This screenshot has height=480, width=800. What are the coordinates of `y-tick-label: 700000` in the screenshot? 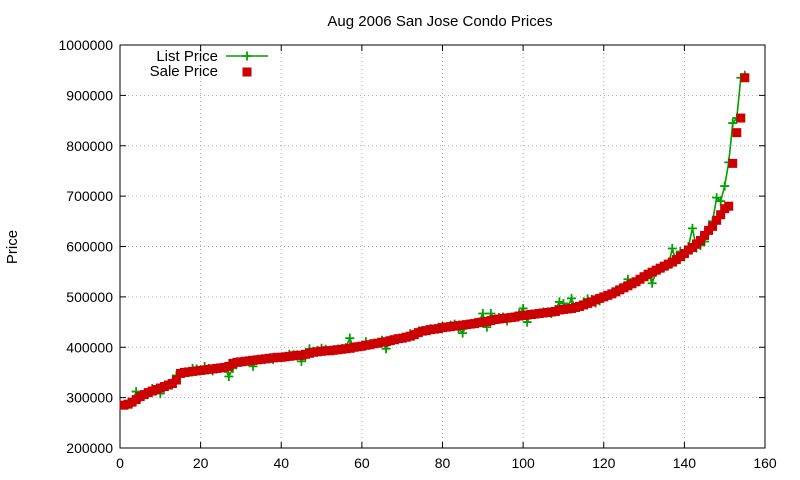 It's located at (89, 196).